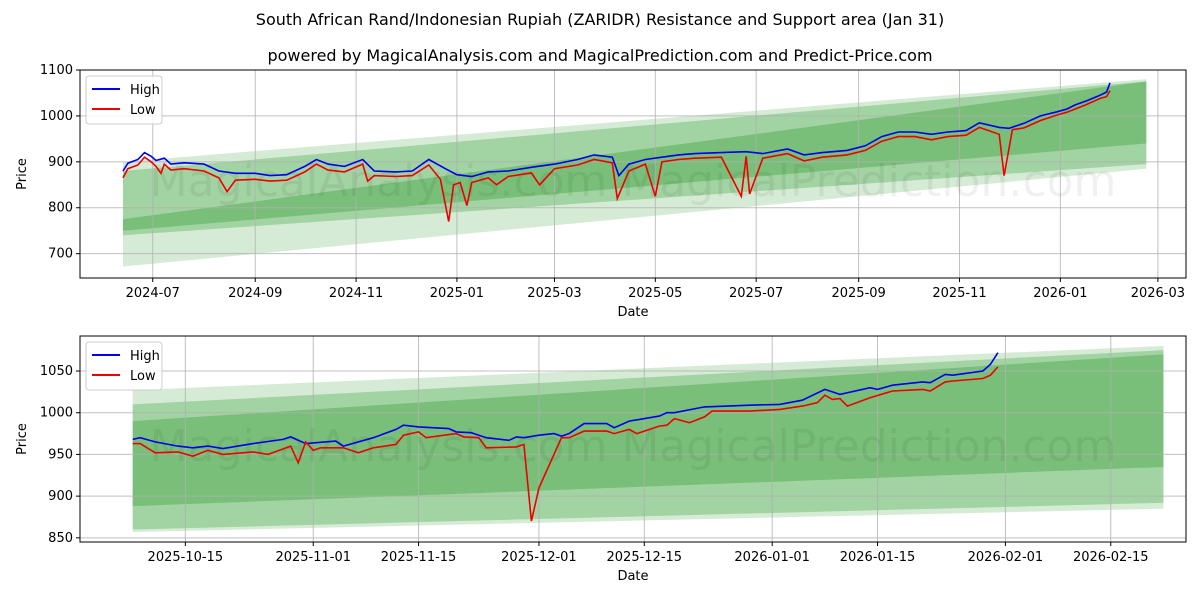 The image size is (1200, 600). Describe the element at coordinates (56, 70) in the screenshot. I see `y-tick-label: 1100` at that location.